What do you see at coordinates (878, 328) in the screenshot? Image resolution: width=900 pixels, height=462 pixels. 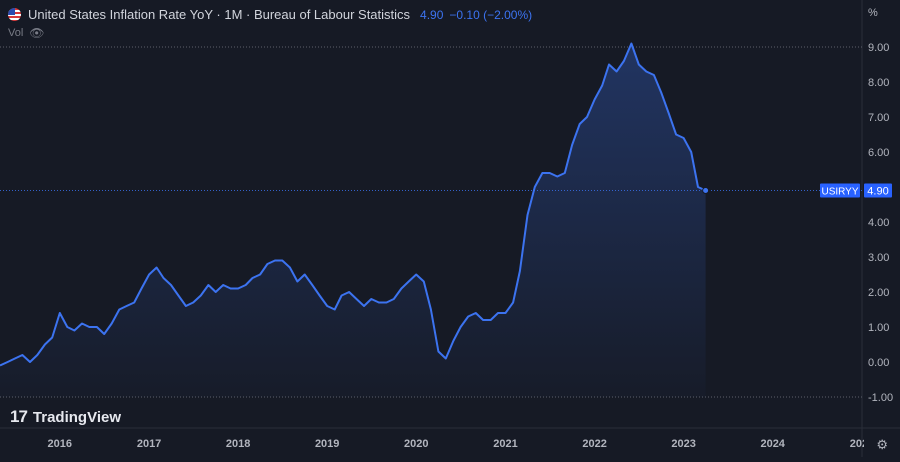 I see `y-tick-label: 1.00` at bounding box center [878, 328].